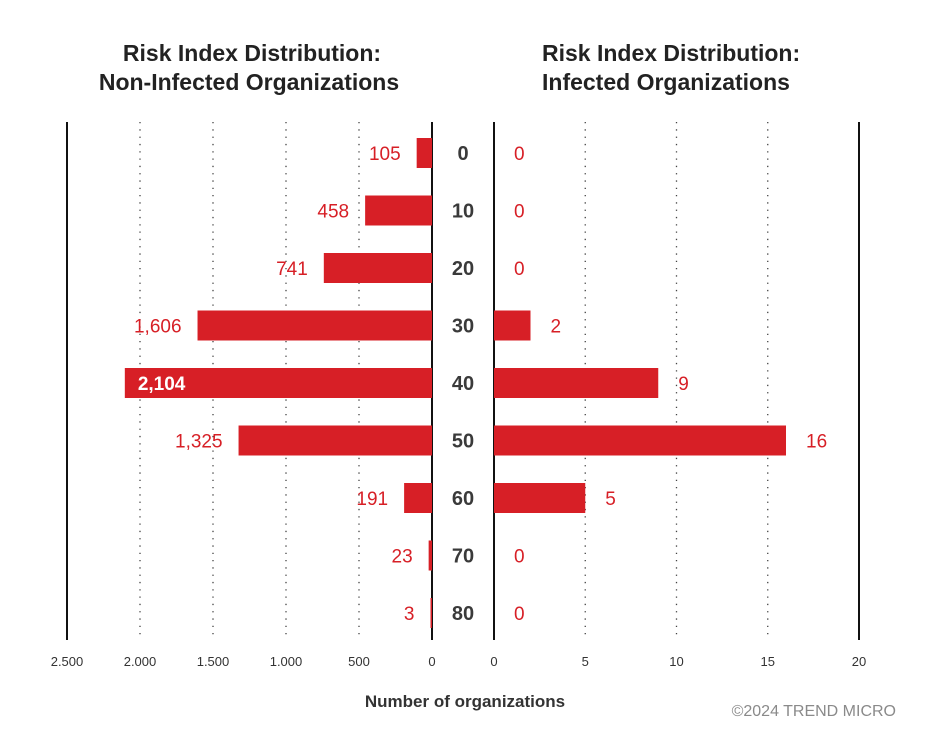  What do you see at coordinates (292, 269) in the screenshot?
I see `left-value-label: 741` at bounding box center [292, 269].